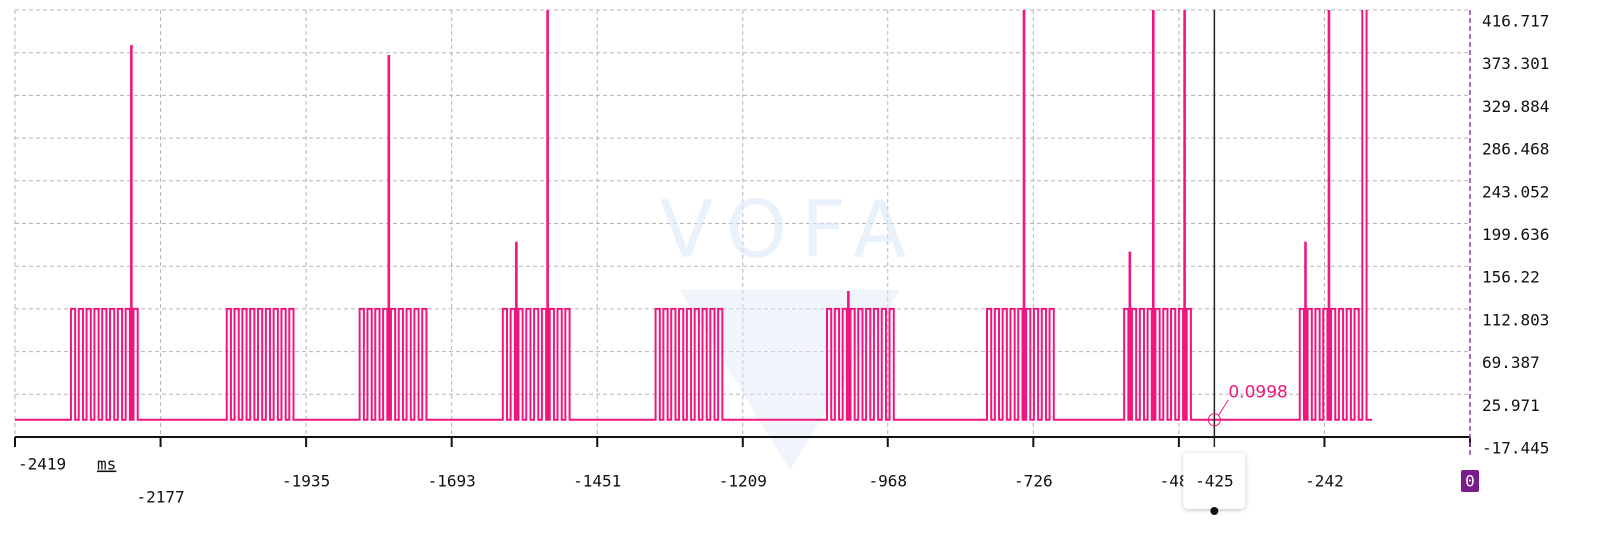 This screenshot has height=536, width=1611. What do you see at coordinates (1515, 149) in the screenshot?
I see `y-tick-label: 286.468` at bounding box center [1515, 149].